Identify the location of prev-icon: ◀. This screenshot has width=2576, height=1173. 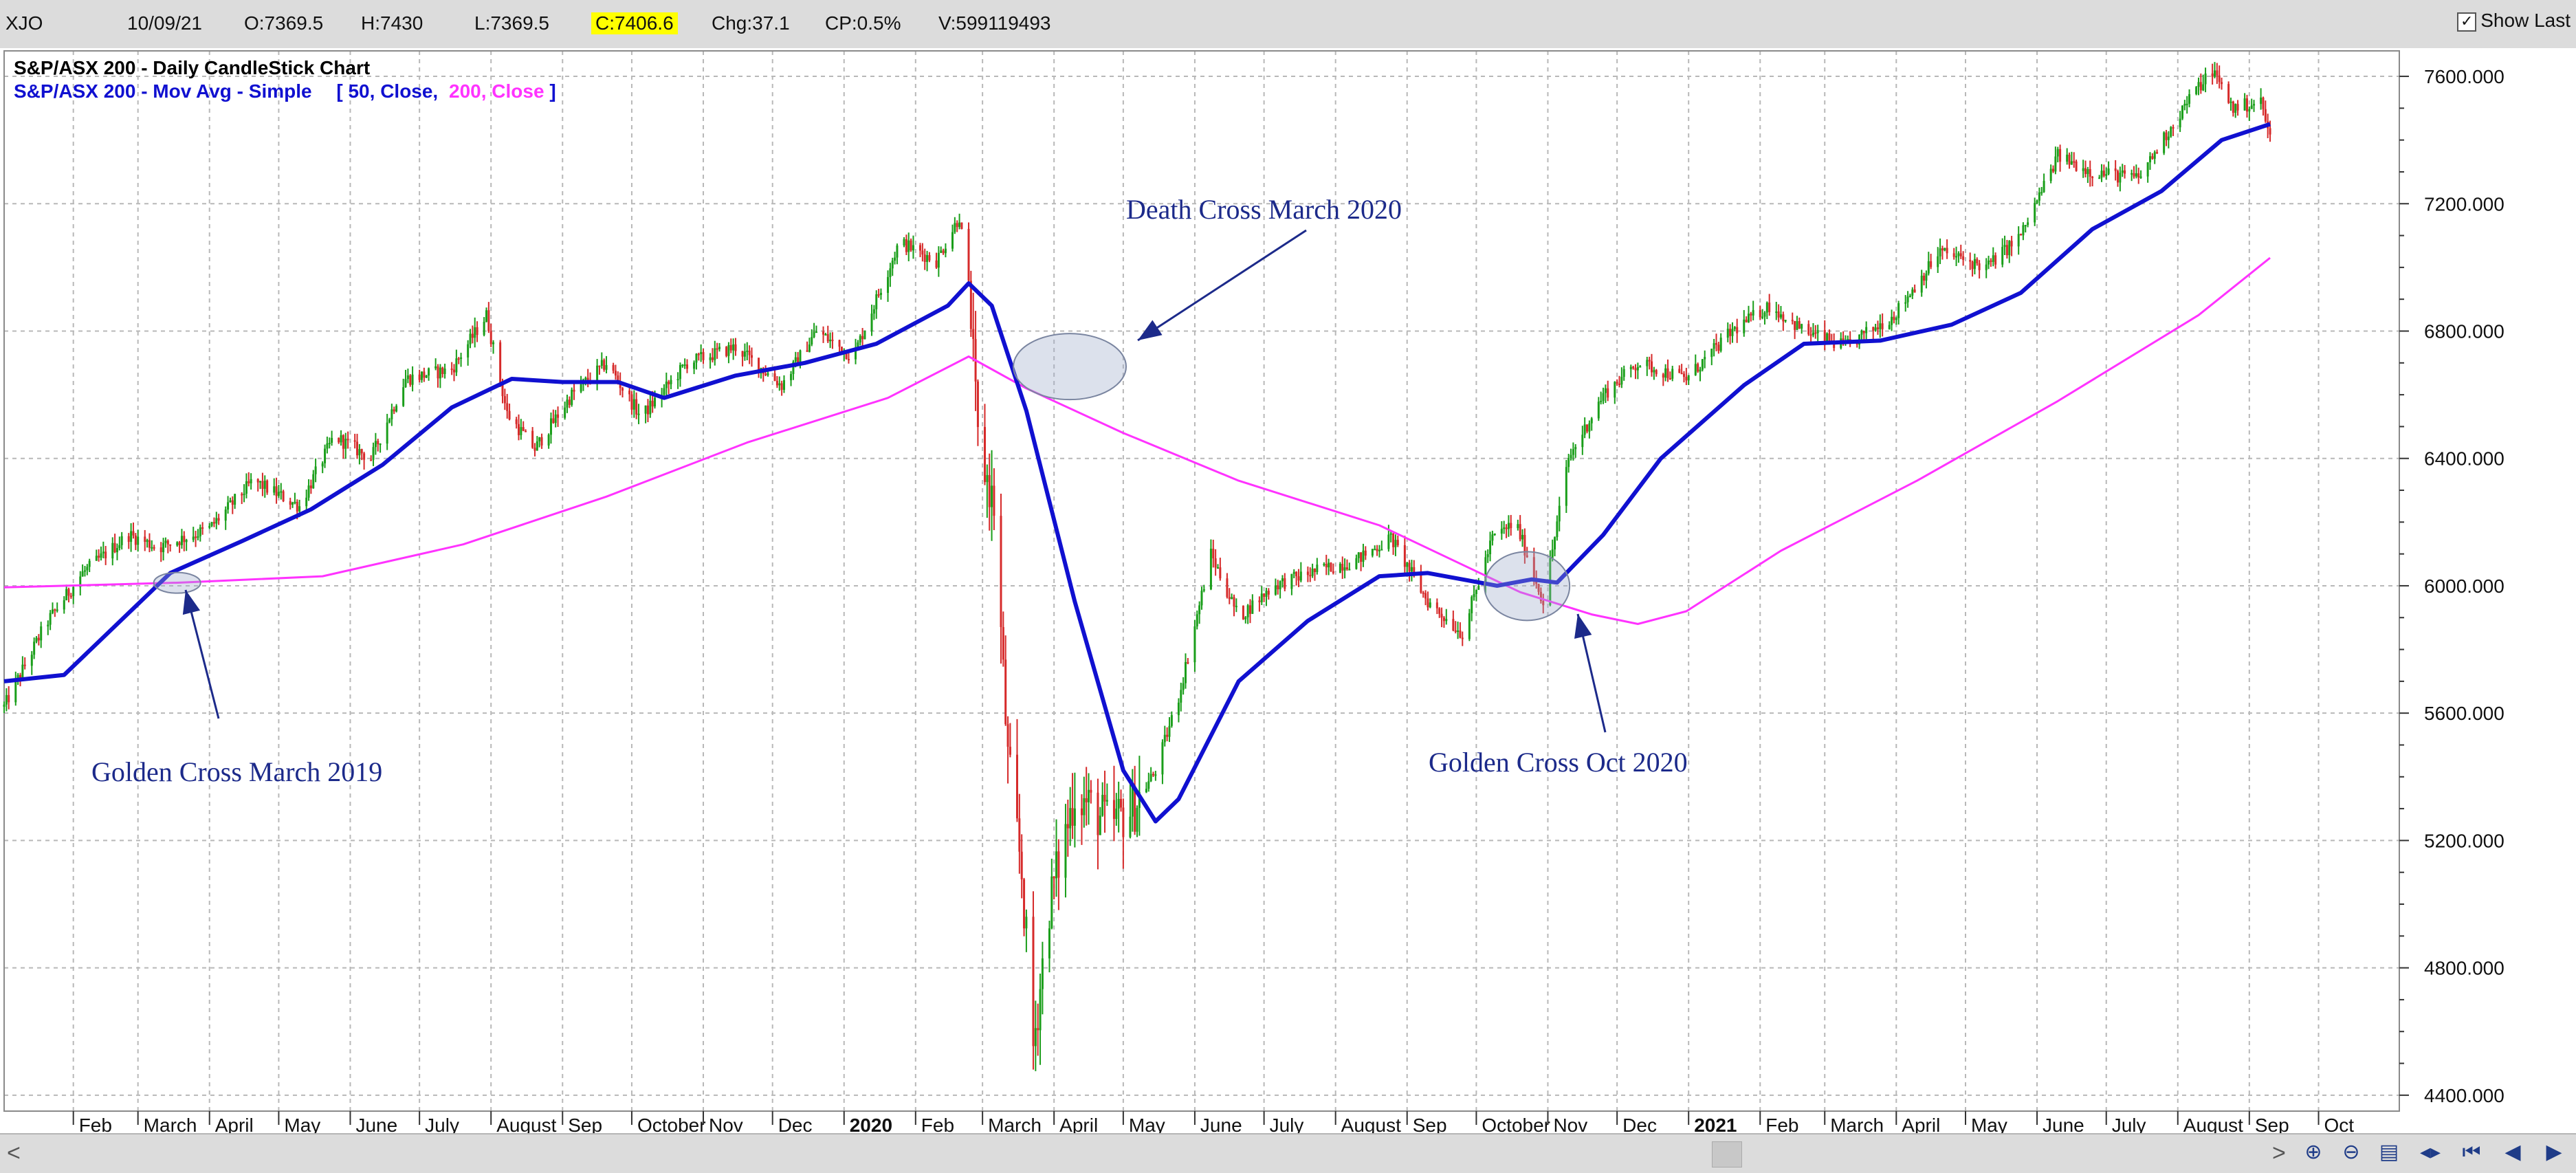
(2513, 1152).